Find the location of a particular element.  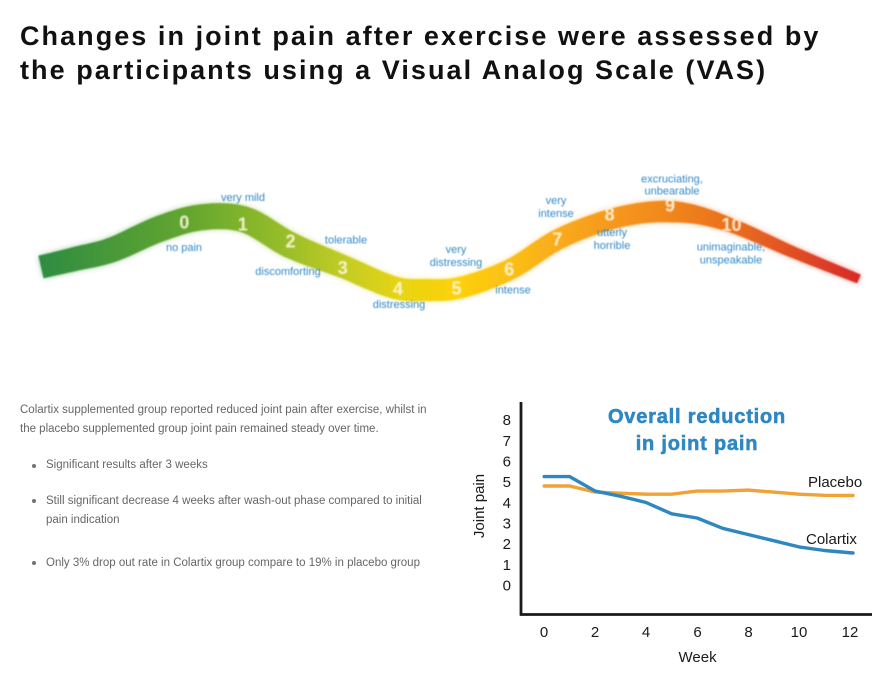

svg-text: unspeakable is located at coordinates (731, 261).